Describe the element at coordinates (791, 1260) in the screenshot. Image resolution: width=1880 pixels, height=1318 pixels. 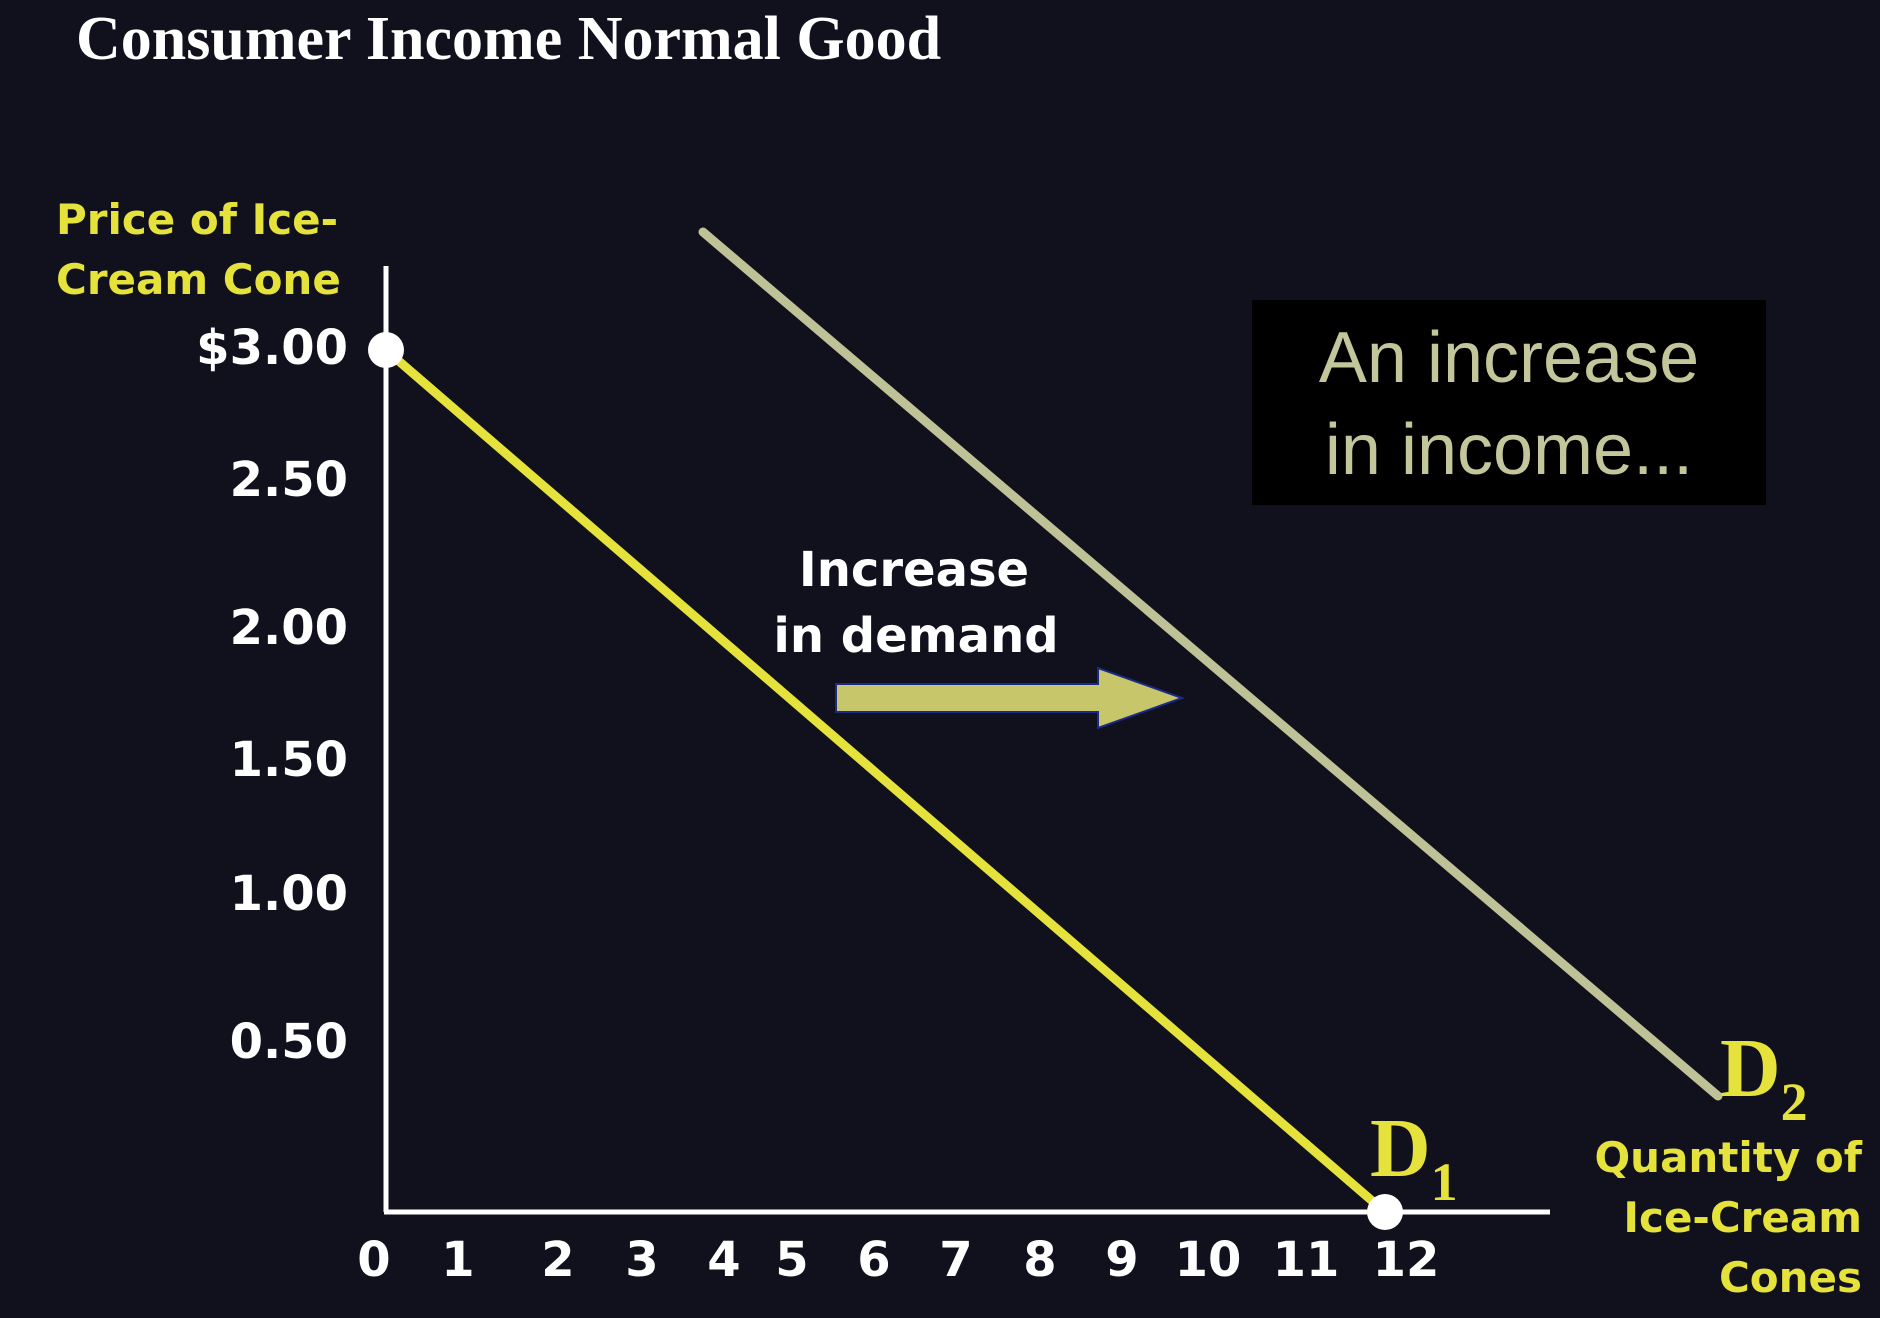
I see `x-tick-label: 5` at that location.